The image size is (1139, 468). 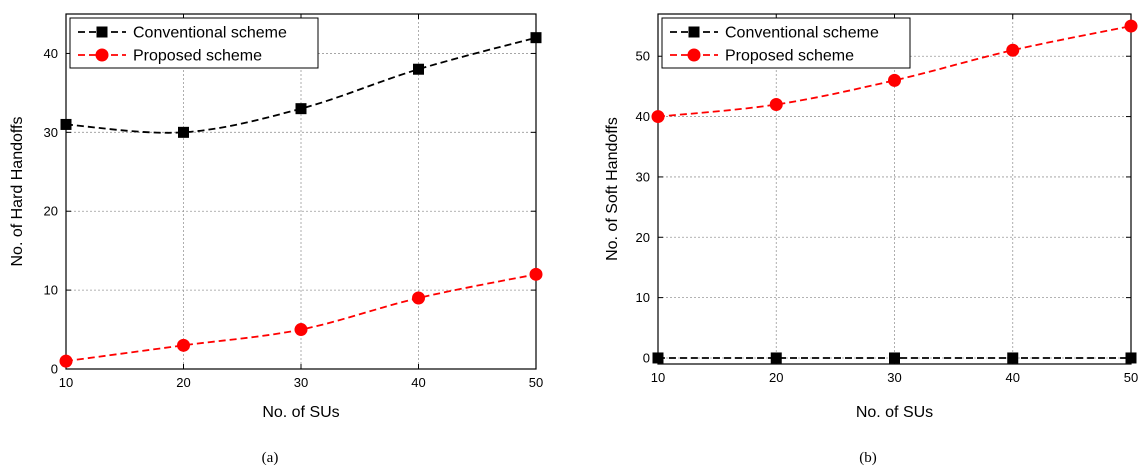 I want to click on conventional-scheme-line, so click(x=301, y=85).